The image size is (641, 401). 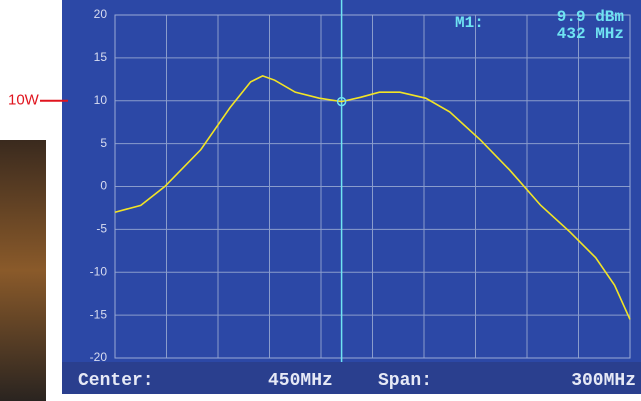 I want to click on marker-point, so click(x=341, y=101).